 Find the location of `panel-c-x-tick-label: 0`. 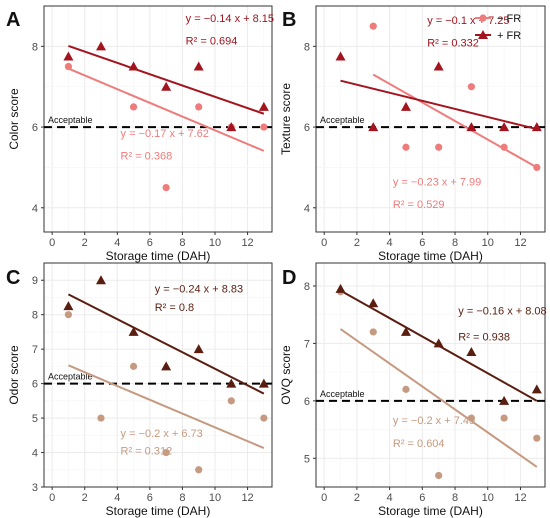

panel-c-x-tick-label: 0 is located at coordinates (52, 498).